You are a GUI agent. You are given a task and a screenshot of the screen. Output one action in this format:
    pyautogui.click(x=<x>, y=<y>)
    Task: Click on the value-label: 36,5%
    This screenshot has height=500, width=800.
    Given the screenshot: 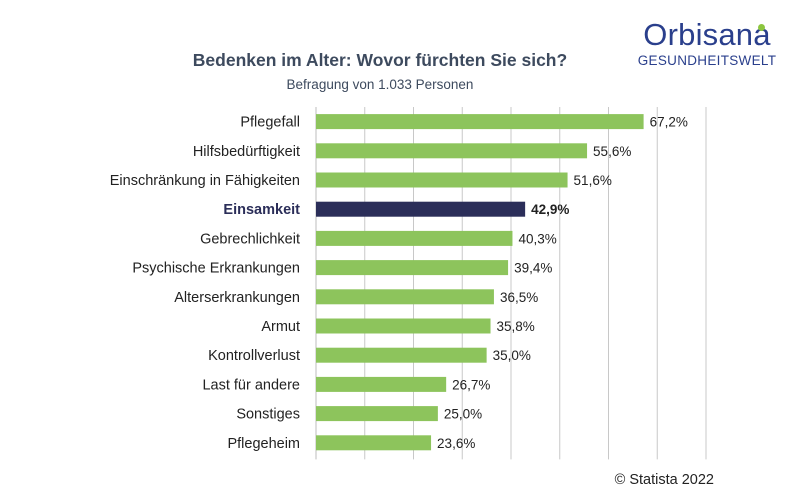 What is the action you would take?
    pyautogui.click(x=519, y=297)
    